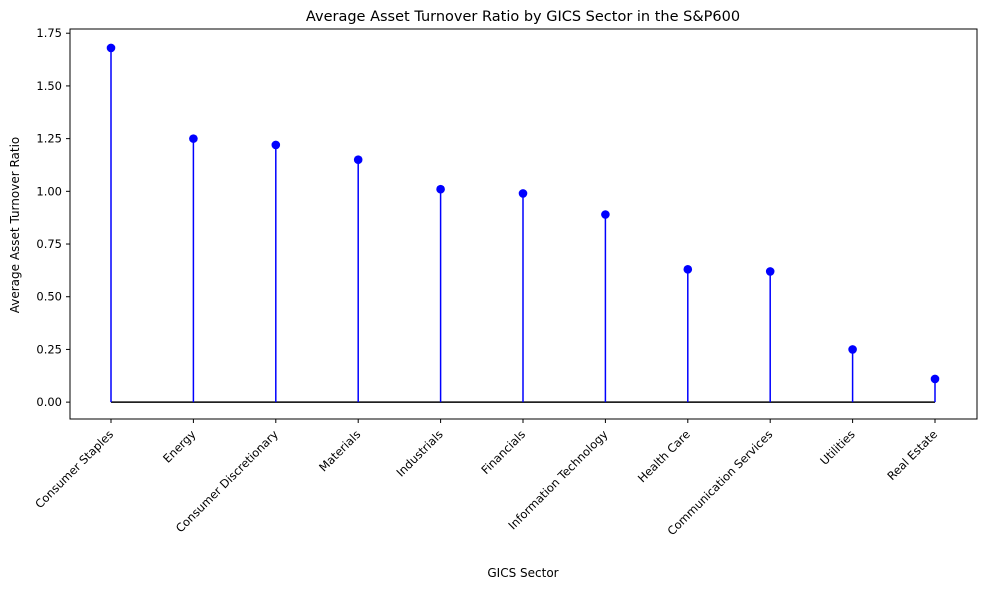 The height and width of the screenshot is (590, 986). What do you see at coordinates (339, 450) in the screenshot?
I see `x-tick-label: Materials` at bounding box center [339, 450].